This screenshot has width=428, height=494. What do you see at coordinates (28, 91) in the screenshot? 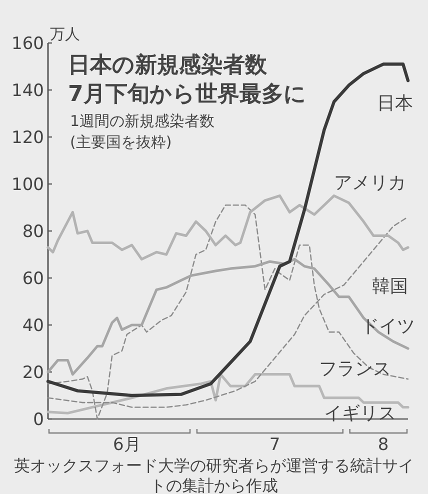
I see `ytick-label: 140` at bounding box center [28, 91].